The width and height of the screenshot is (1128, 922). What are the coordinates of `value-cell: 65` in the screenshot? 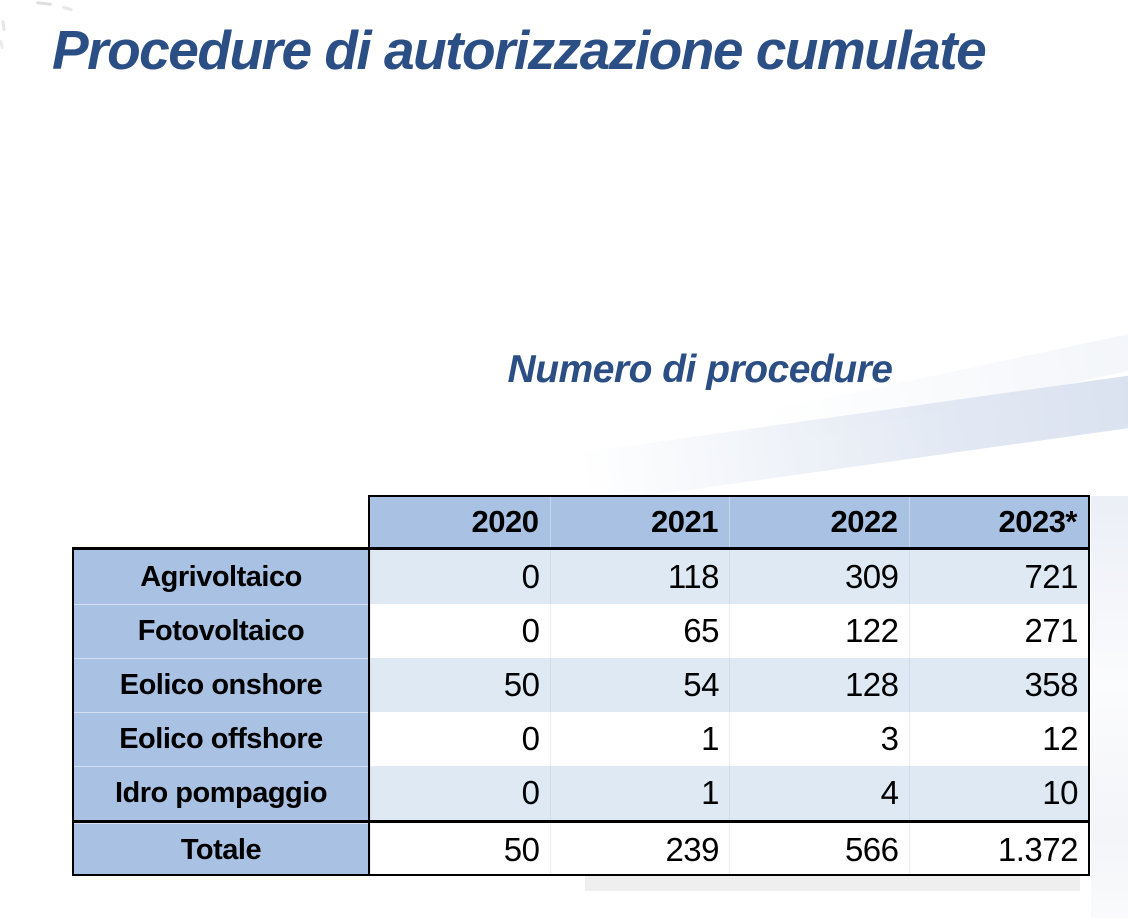 It's located at (639, 631).